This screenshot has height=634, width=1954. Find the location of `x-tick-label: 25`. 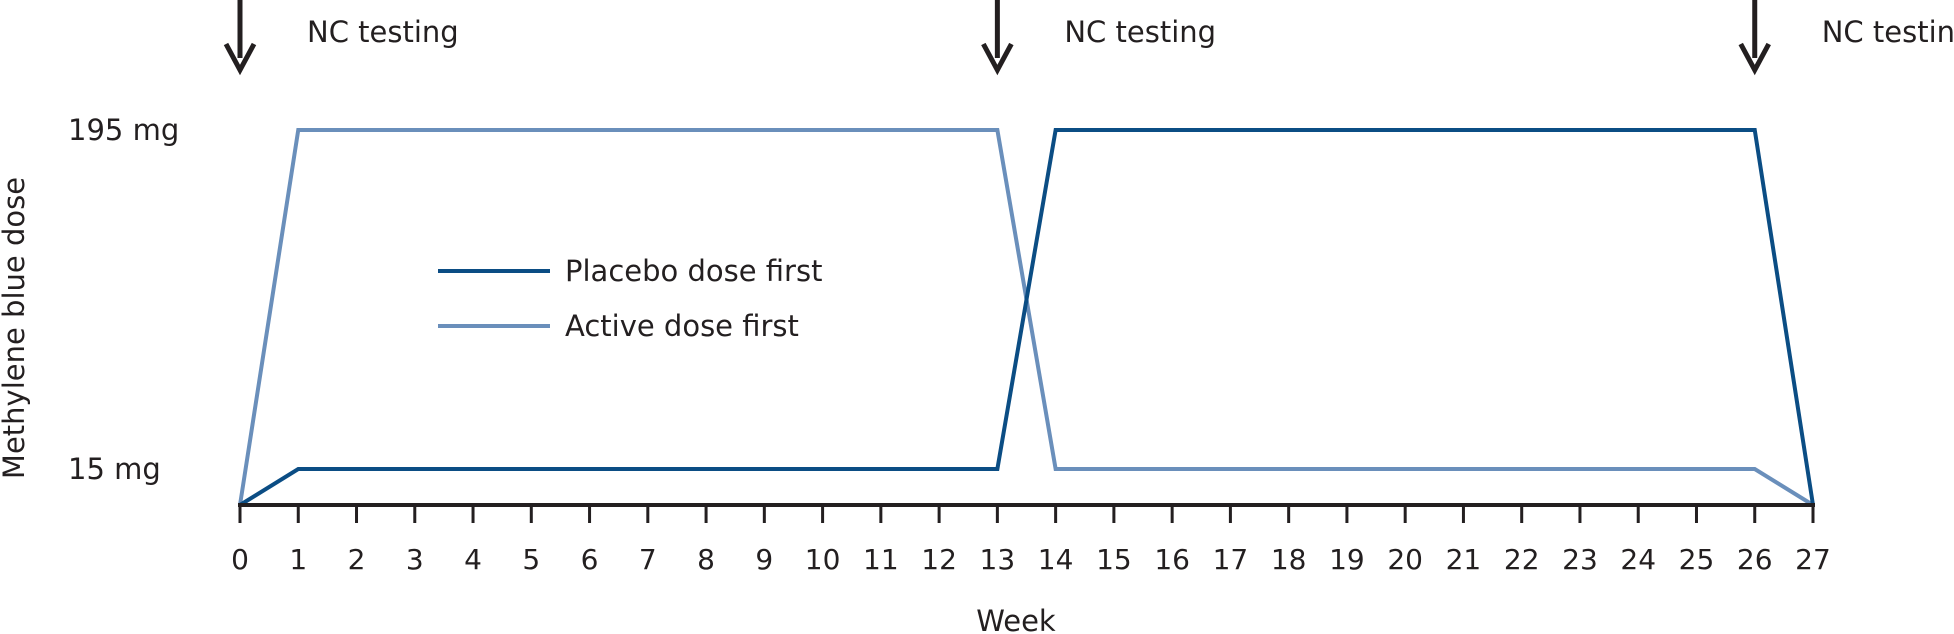

x-tick-label: 25 is located at coordinates (1697, 559).